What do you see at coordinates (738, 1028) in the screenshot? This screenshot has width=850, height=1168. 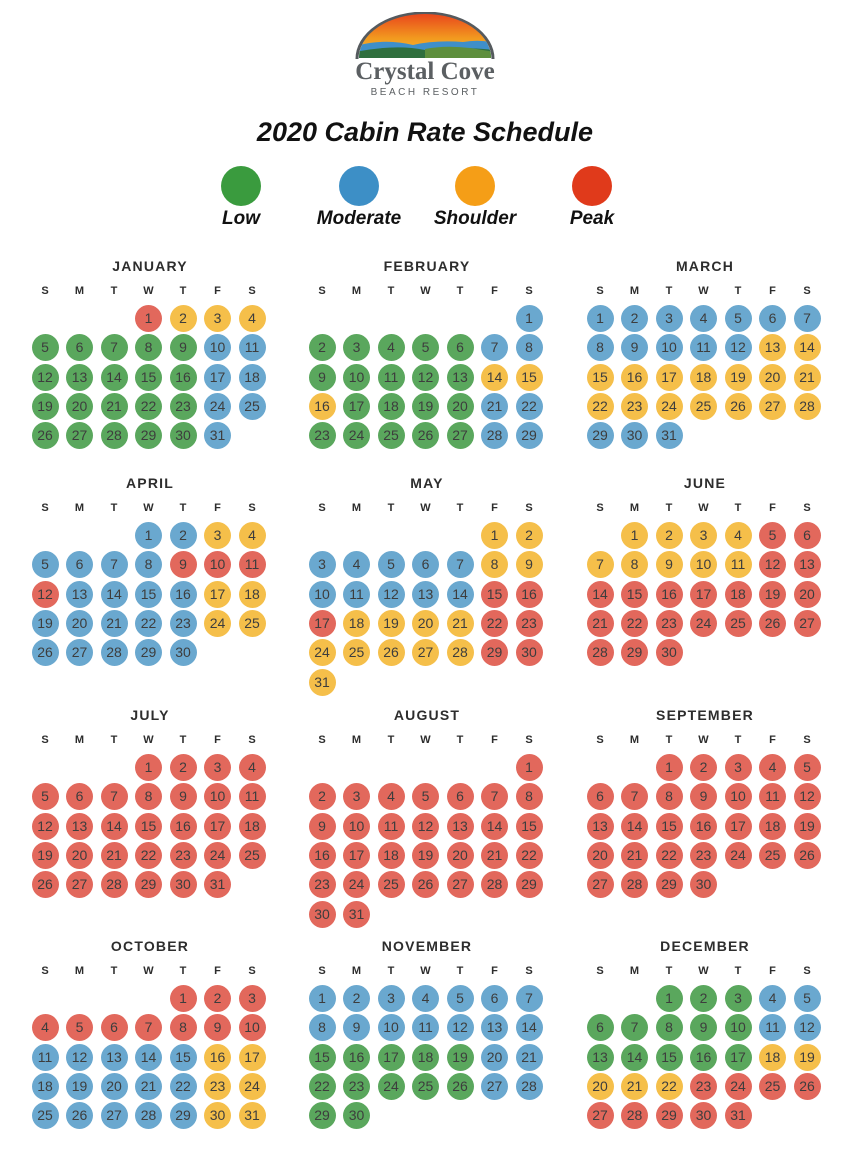 I see `day-low: 10` at bounding box center [738, 1028].